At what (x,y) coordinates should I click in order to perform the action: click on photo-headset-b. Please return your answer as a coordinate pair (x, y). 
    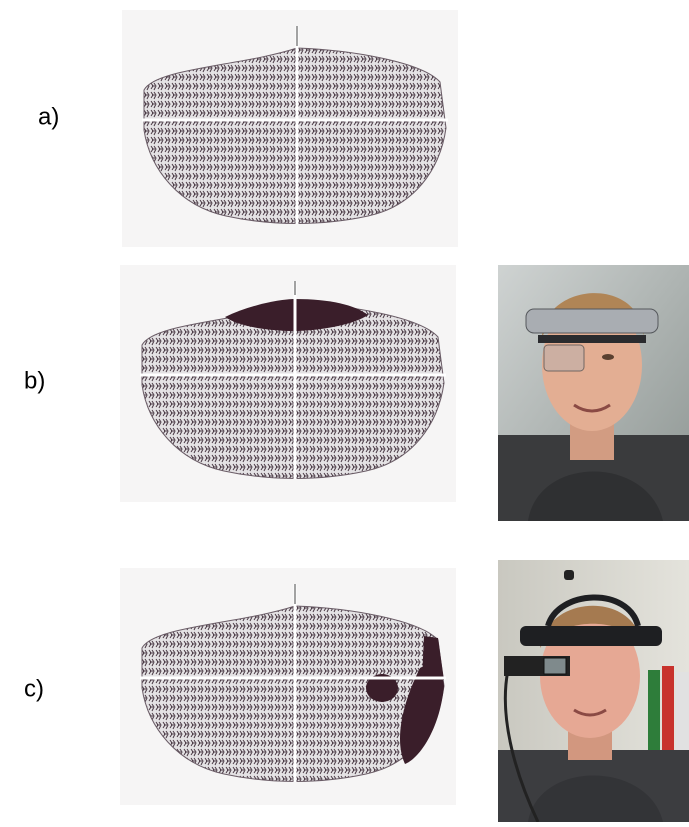
    Looking at the image, I should click on (593, 393).